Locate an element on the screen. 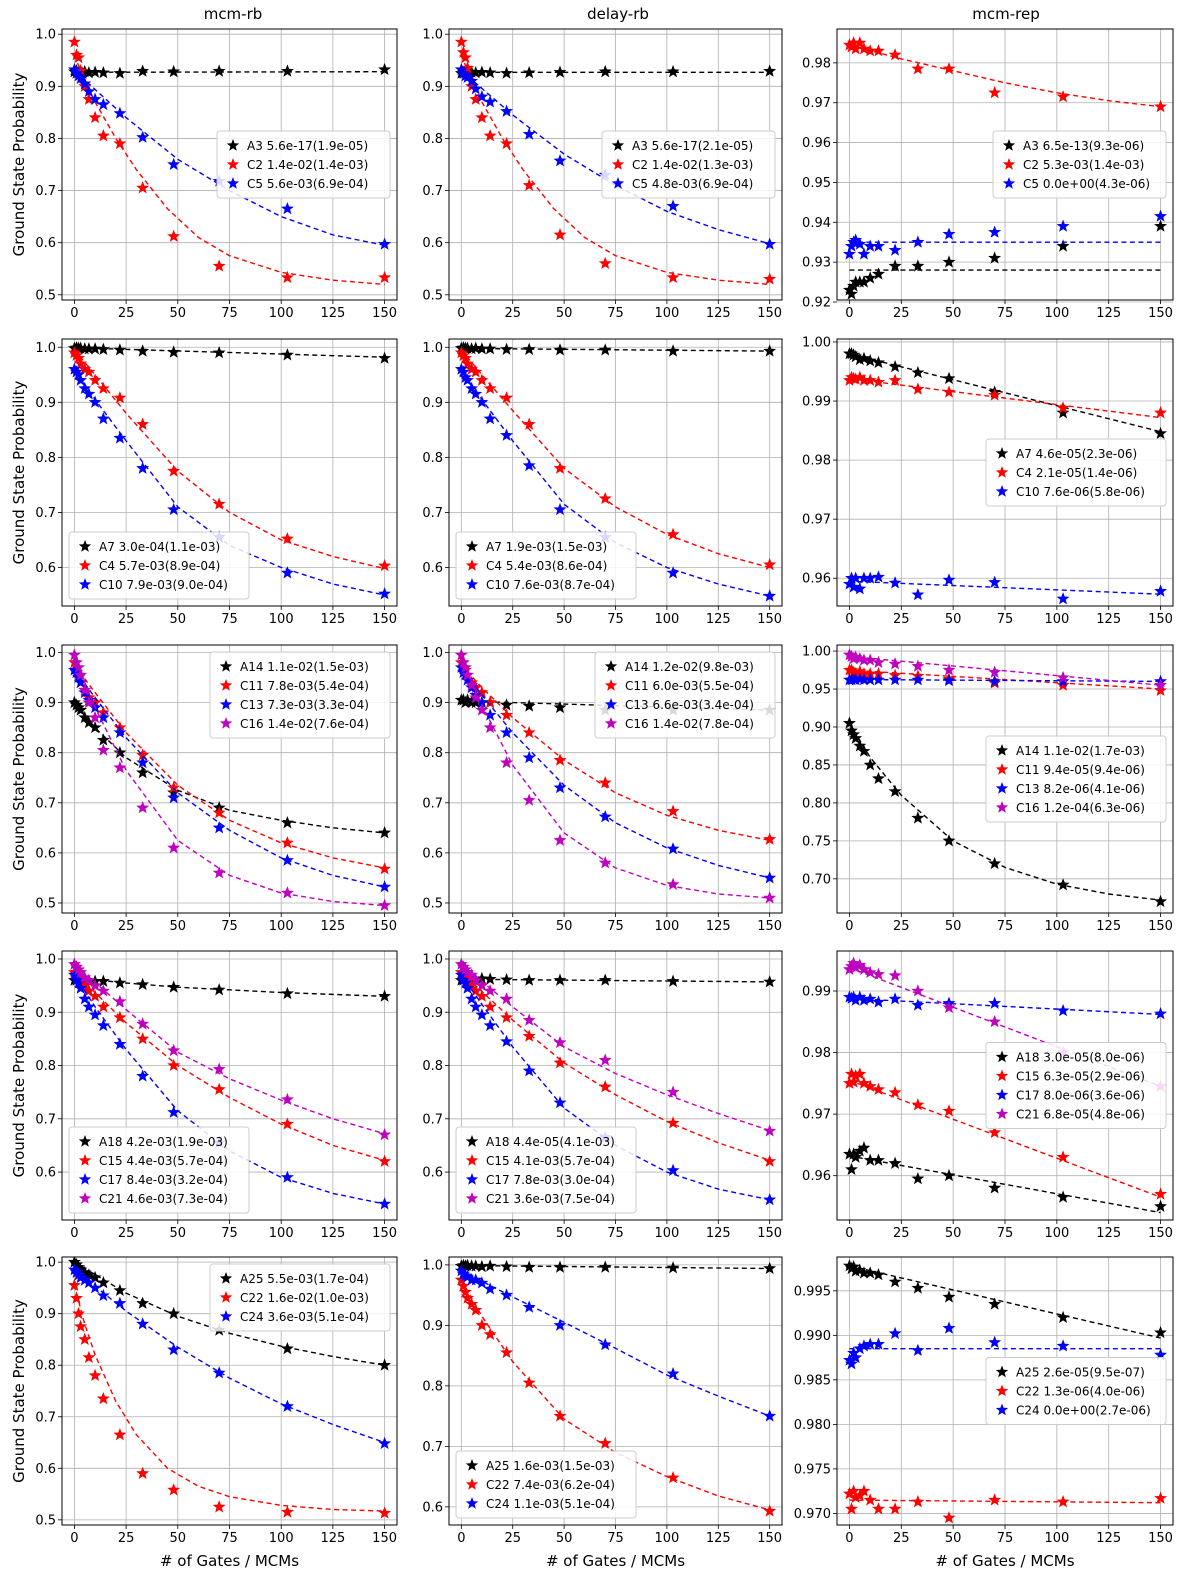  legend-label: C13 7.3e-03(3.3e-04) is located at coordinates (304, 705).